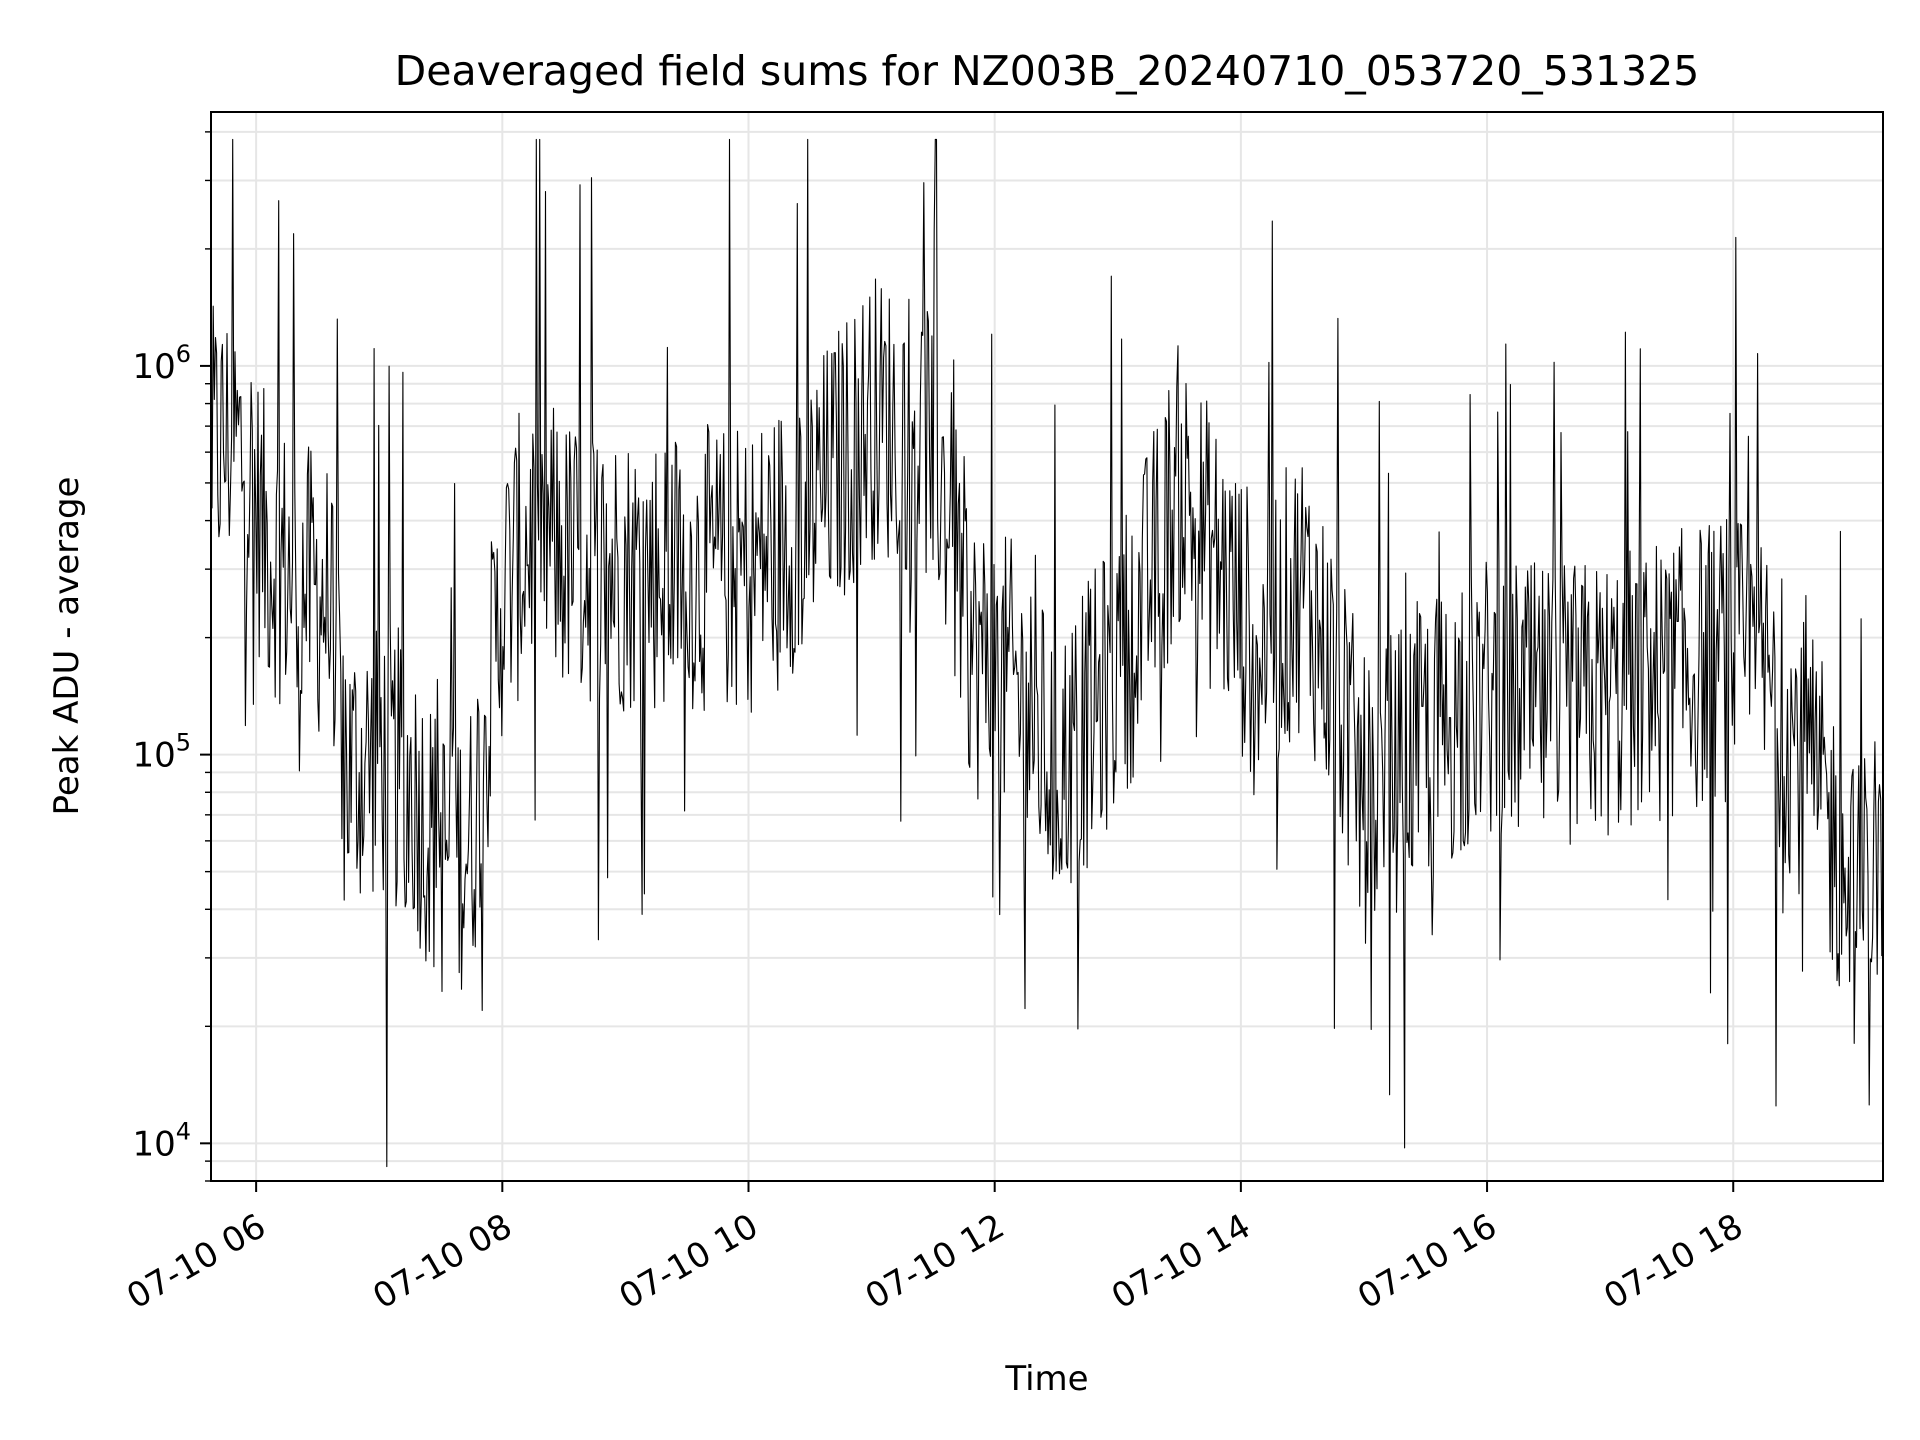  Describe the element at coordinates (67, 646) in the screenshot. I see `y-axis-label: Peak ADU - average` at that location.